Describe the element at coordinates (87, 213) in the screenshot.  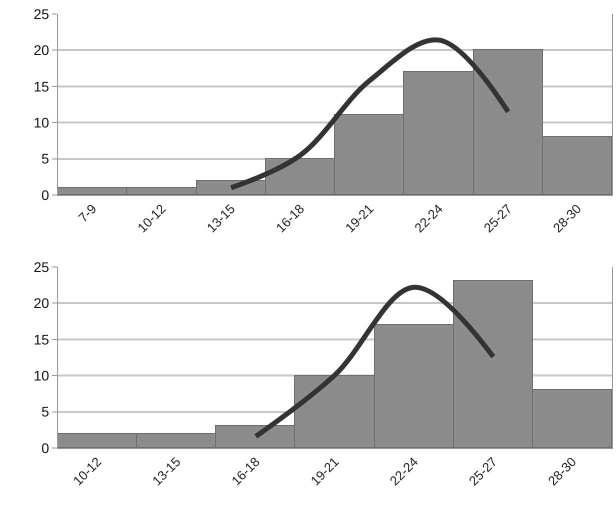
I see `x-tick-label: 7-9` at that location.